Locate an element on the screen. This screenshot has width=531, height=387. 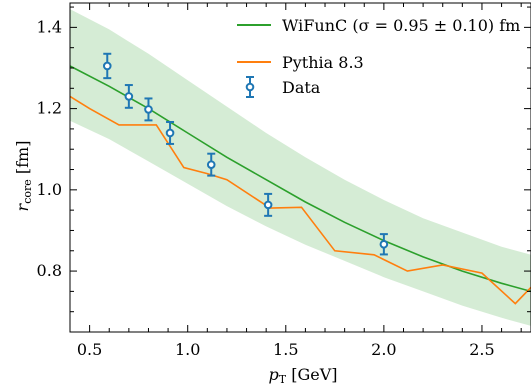
x-tick-label: 1.5 is located at coordinates (285, 349).